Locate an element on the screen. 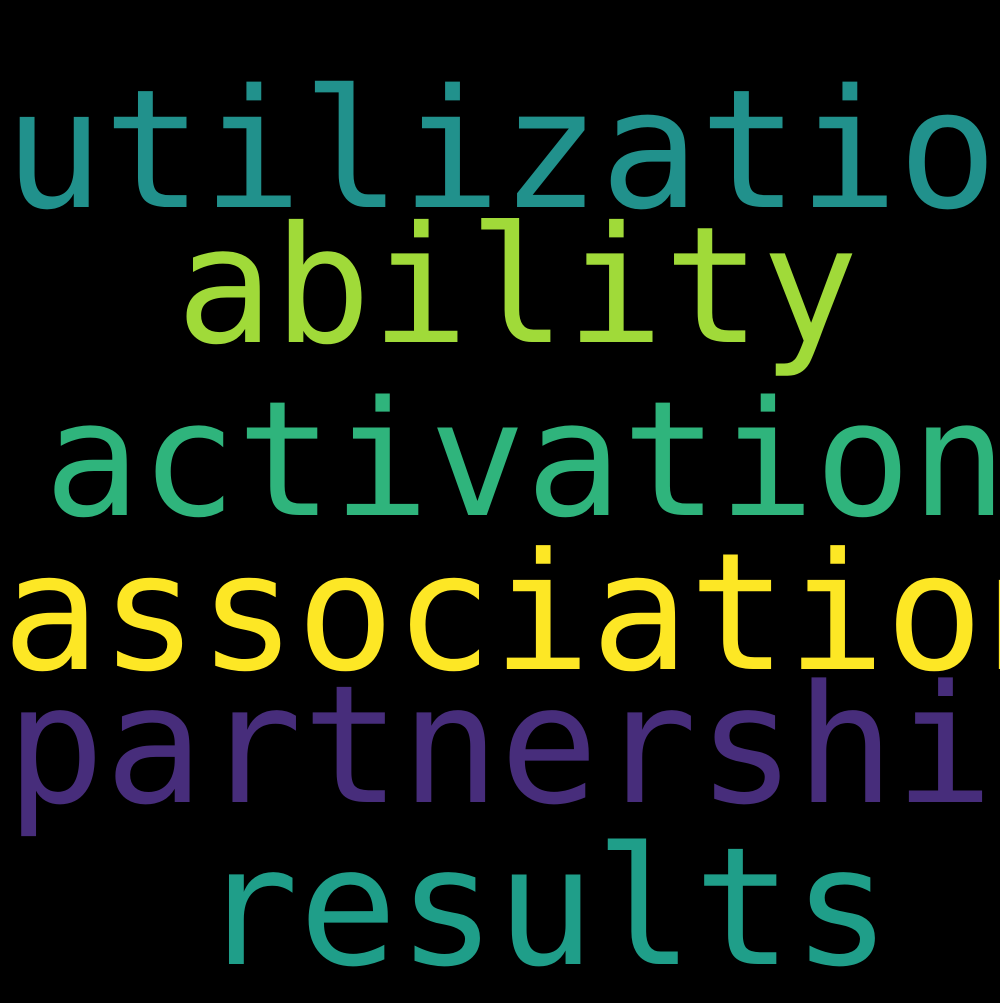 The image size is (1000, 1003). word-results: results is located at coordinates (546, 907).